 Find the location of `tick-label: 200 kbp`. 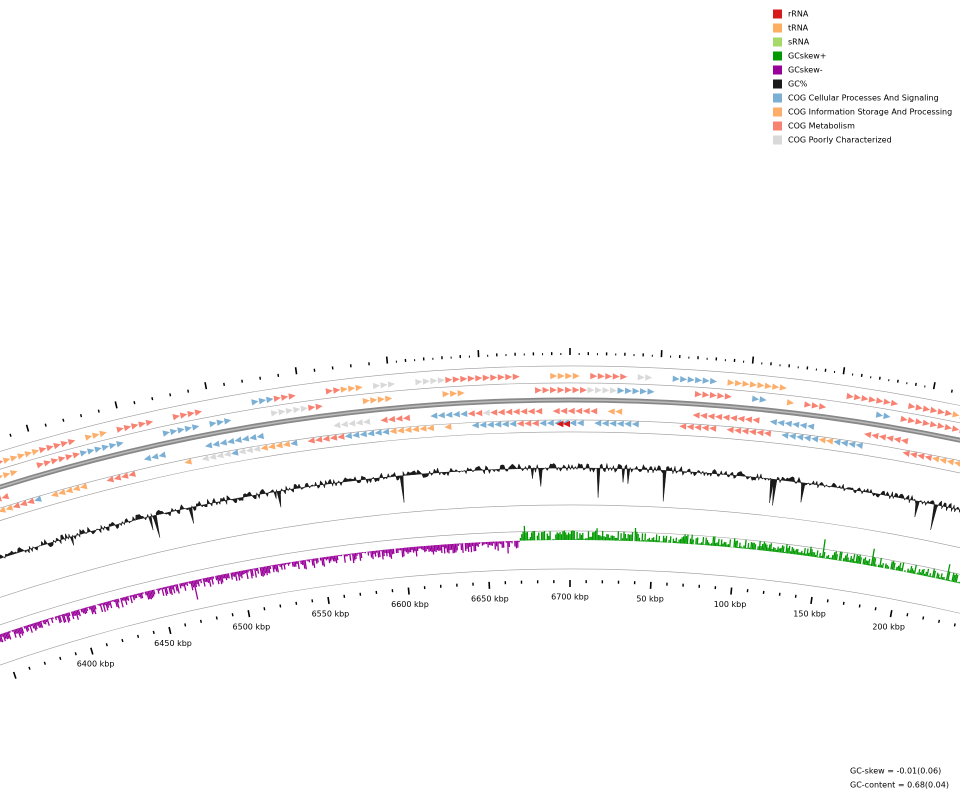

tick-label: 200 kbp is located at coordinates (888, 626).